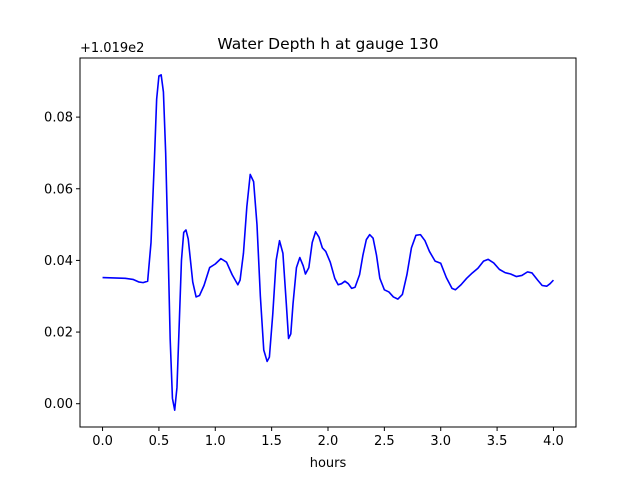 This screenshot has width=640, height=480. I want to click on x-axis: 0.0 0.5 1.0 1.5 2.0 2.5 3.0 3.5 4.0, so click(328, 438).